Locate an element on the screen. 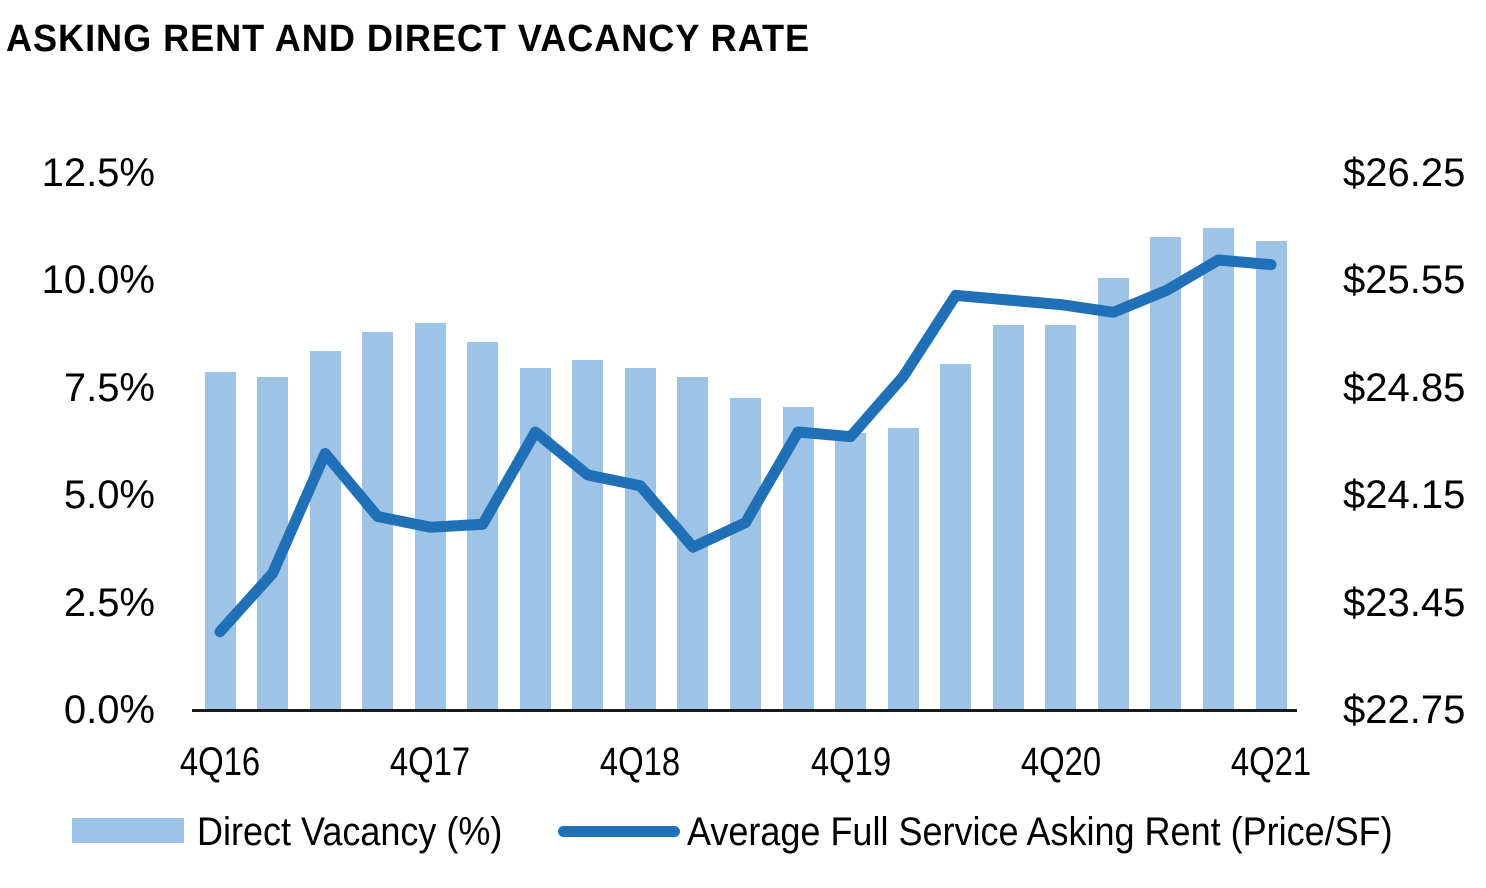 The width and height of the screenshot is (1486, 888). right-axis-tick-label: $24.85 is located at coordinates (1404, 387).